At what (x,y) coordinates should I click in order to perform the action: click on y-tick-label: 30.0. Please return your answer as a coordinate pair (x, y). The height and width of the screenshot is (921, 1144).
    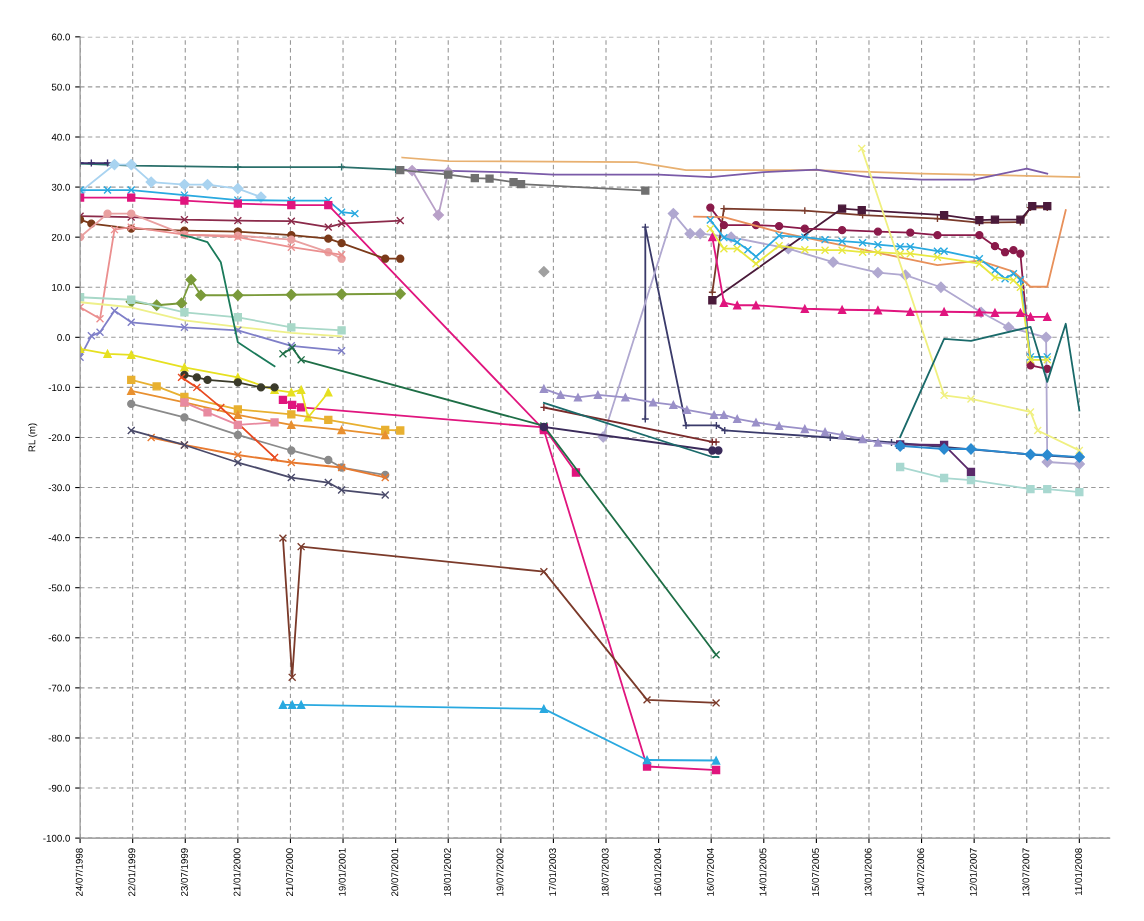
    Looking at the image, I should click on (60, 187).